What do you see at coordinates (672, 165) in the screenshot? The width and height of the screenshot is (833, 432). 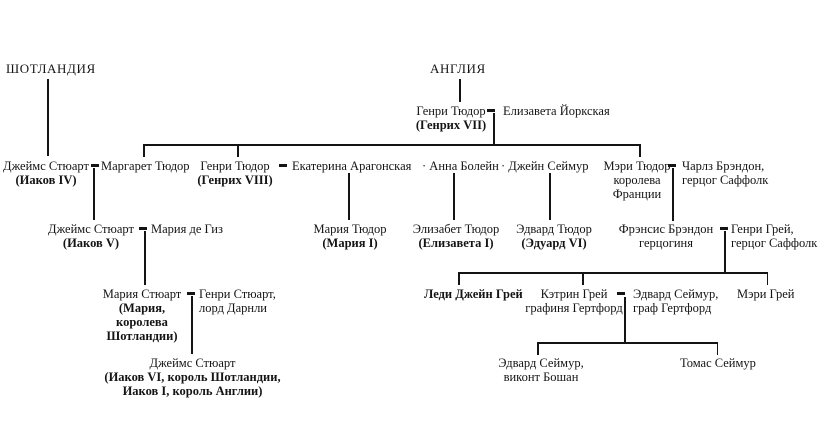 I see `marriage-dash-marytudor` at bounding box center [672, 165].